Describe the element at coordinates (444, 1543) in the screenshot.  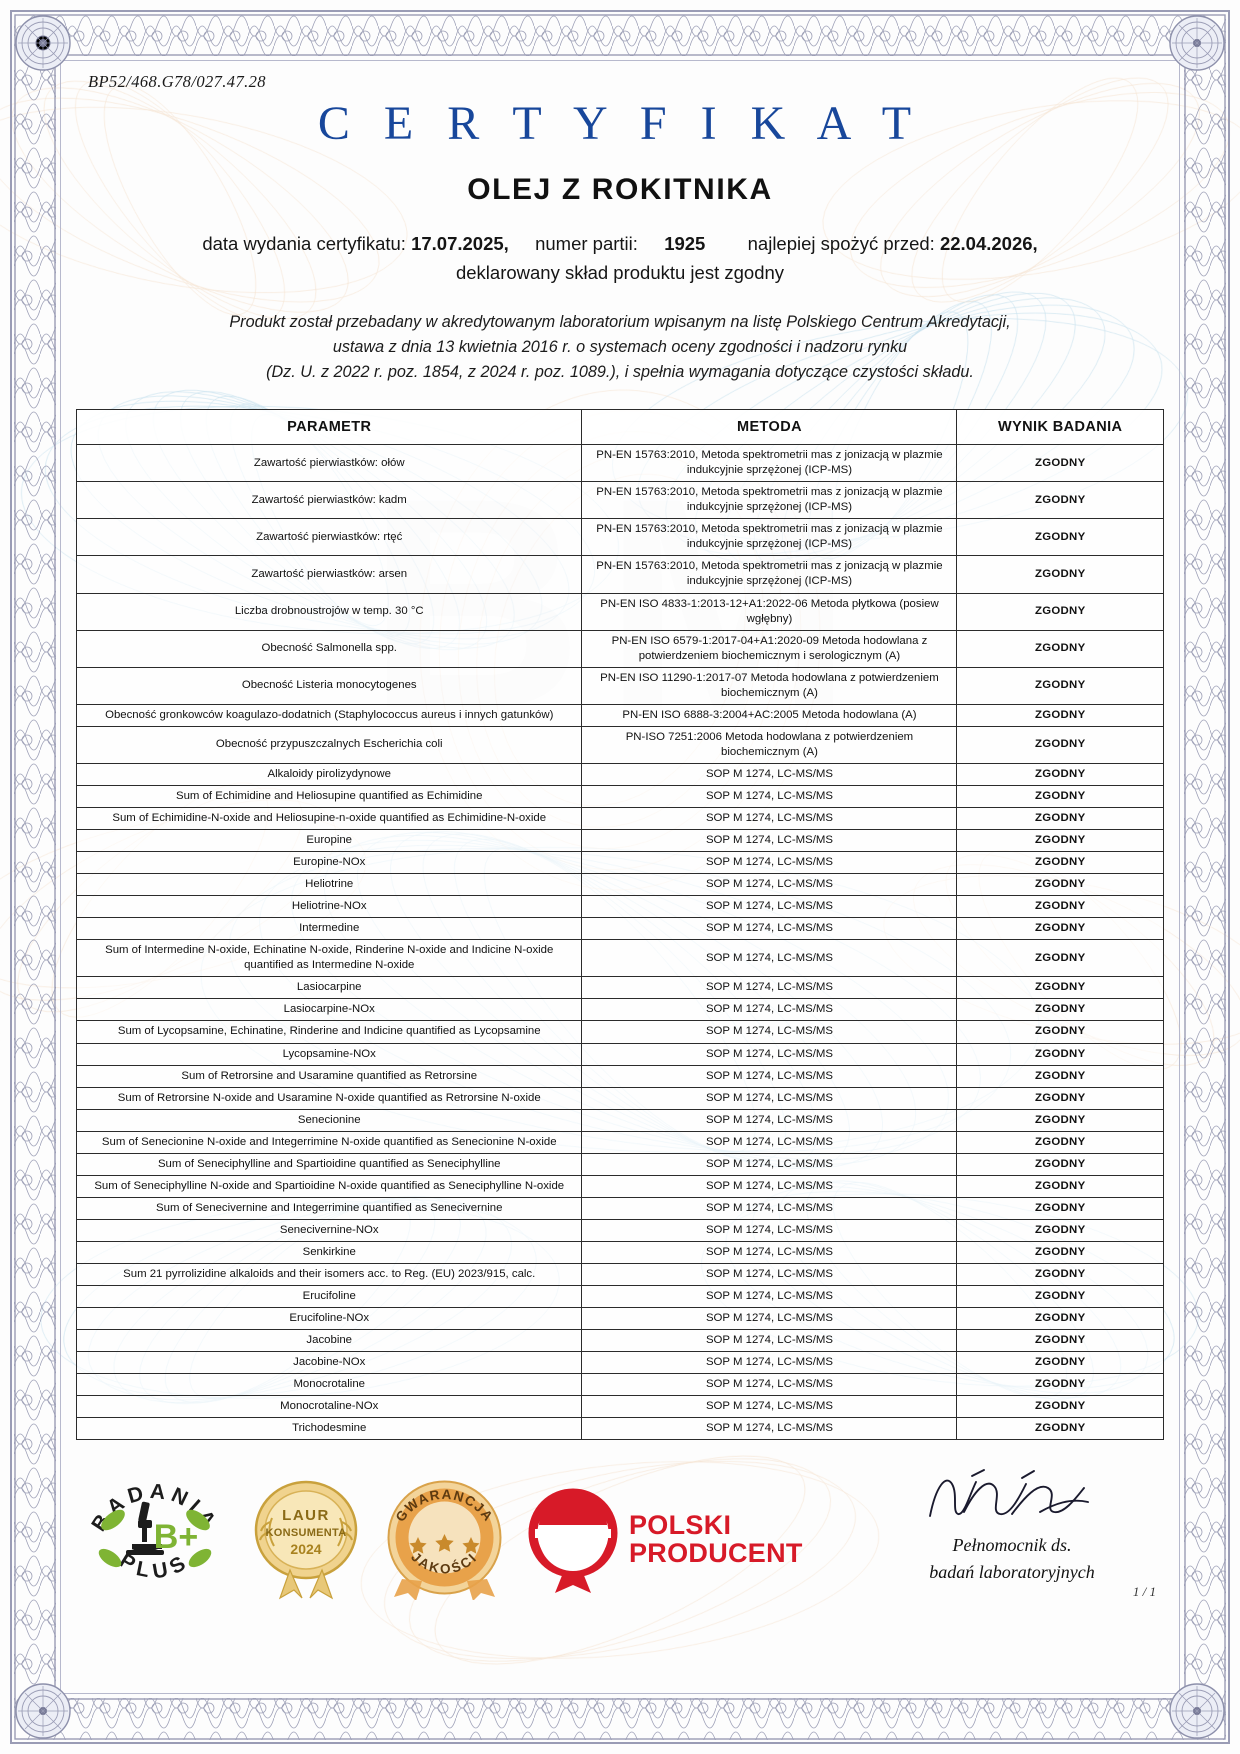
I see `stars-icon` at that location.